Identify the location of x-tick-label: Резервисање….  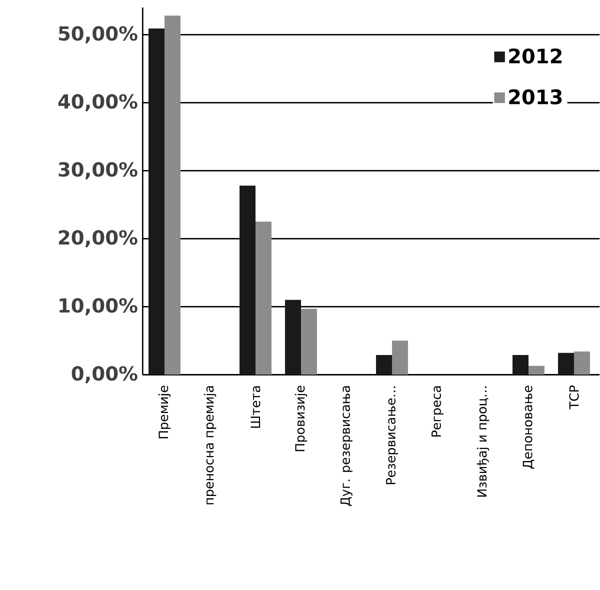
(392, 435).